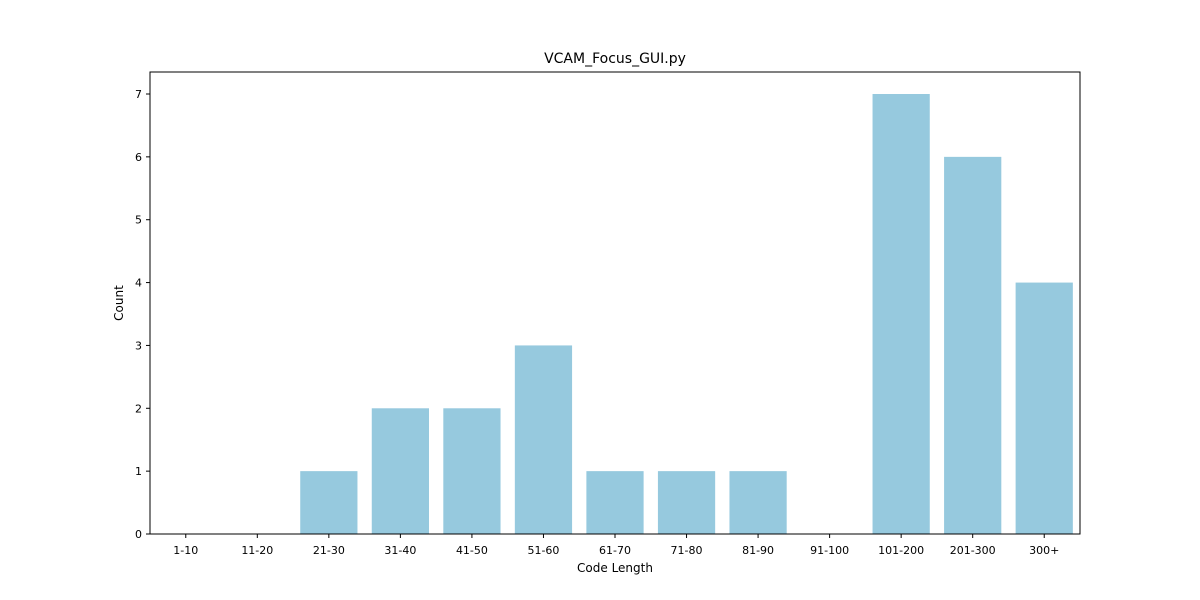 This screenshot has width=1200, height=600. What do you see at coordinates (138, 94) in the screenshot?
I see `y-tick-label: 7` at bounding box center [138, 94].